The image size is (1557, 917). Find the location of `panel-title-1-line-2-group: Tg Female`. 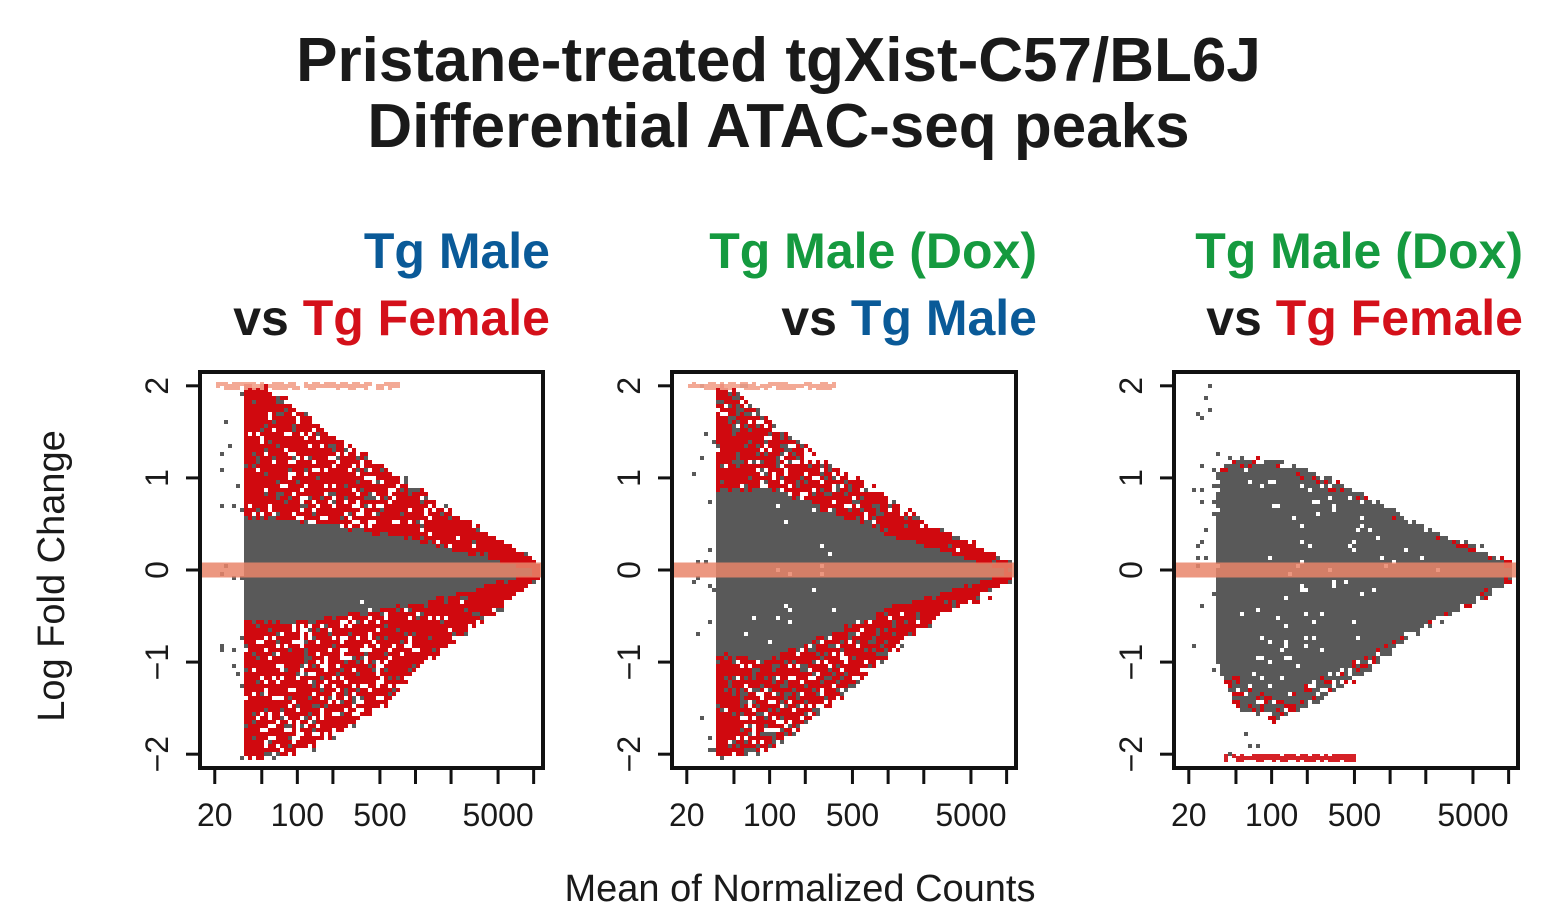

panel-title-1-line-2-group: Tg Female is located at coordinates (426, 318).